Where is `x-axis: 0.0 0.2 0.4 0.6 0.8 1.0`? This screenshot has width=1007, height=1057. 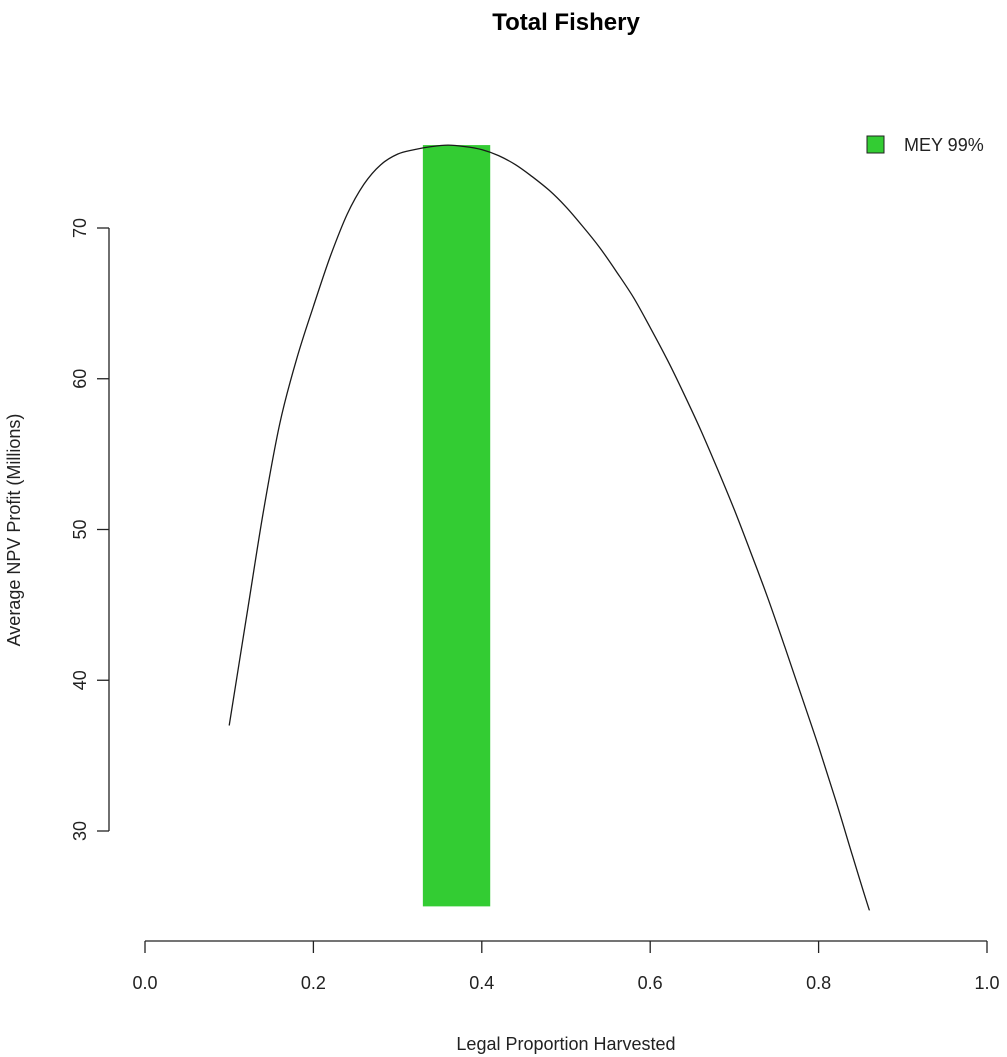
x-axis: 0.0 0.2 0.4 0.6 0.8 1.0 is located at coordinates (566, 966).